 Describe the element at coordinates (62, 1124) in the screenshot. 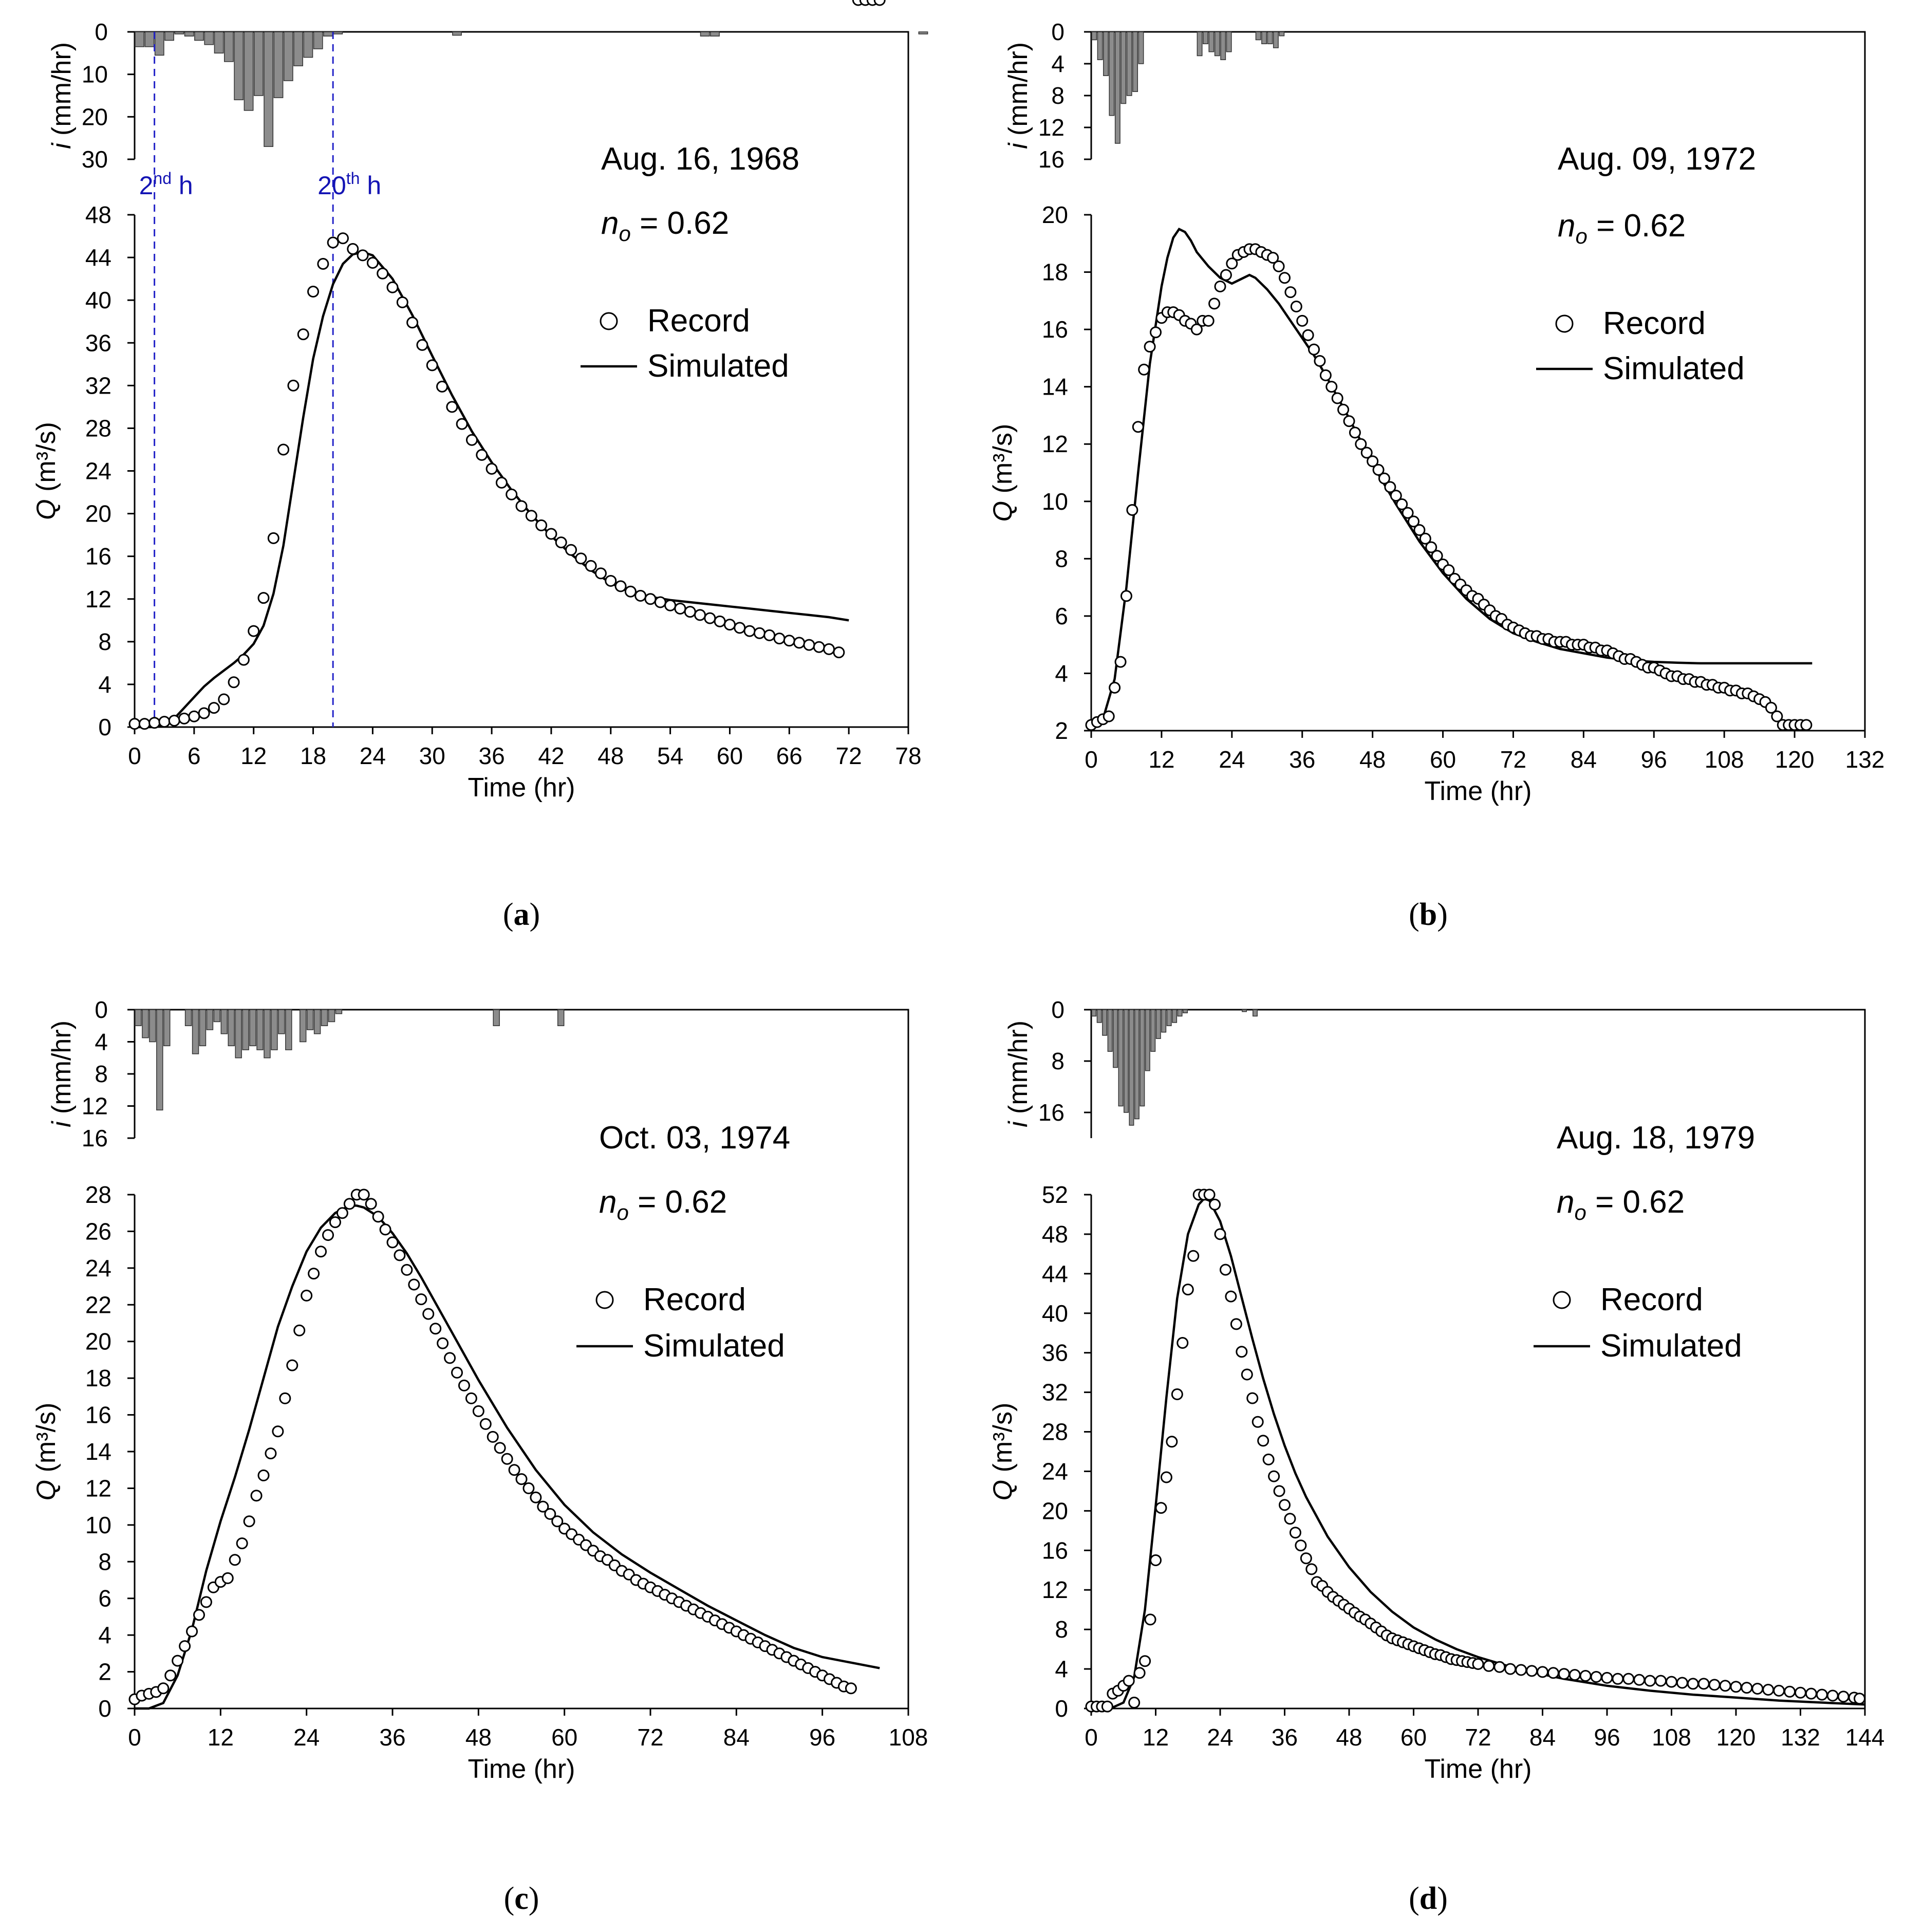

I see `rain-axis-symbol: i` at that location.